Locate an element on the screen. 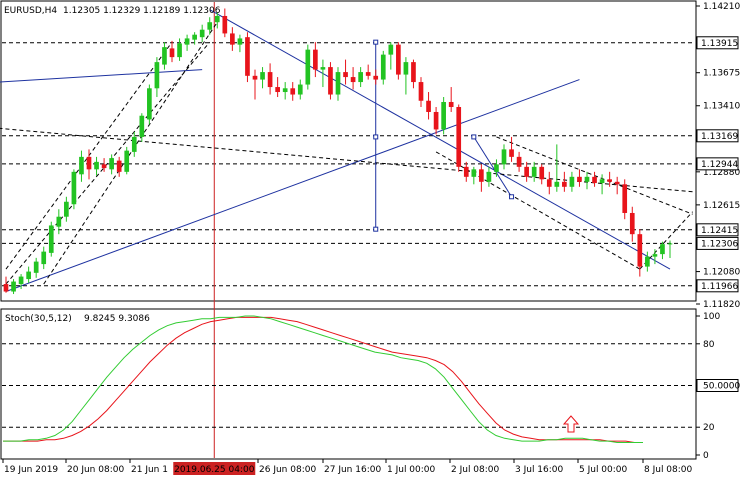 The height and width of the screenshot is (480, 740). time-label: 27 Jun 16:00 is located at coordinates (352, 470).